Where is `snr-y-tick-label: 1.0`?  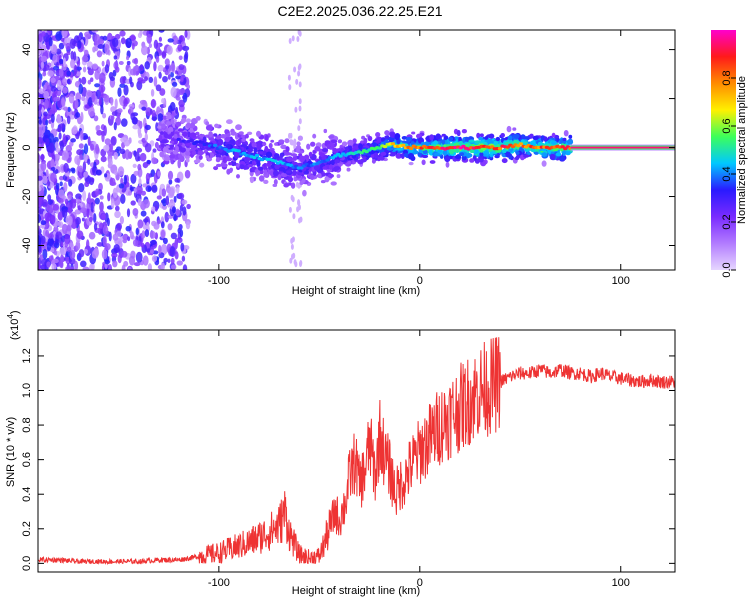 snr-y-tick-label: 1.0 is located at coordinates (27, 390).